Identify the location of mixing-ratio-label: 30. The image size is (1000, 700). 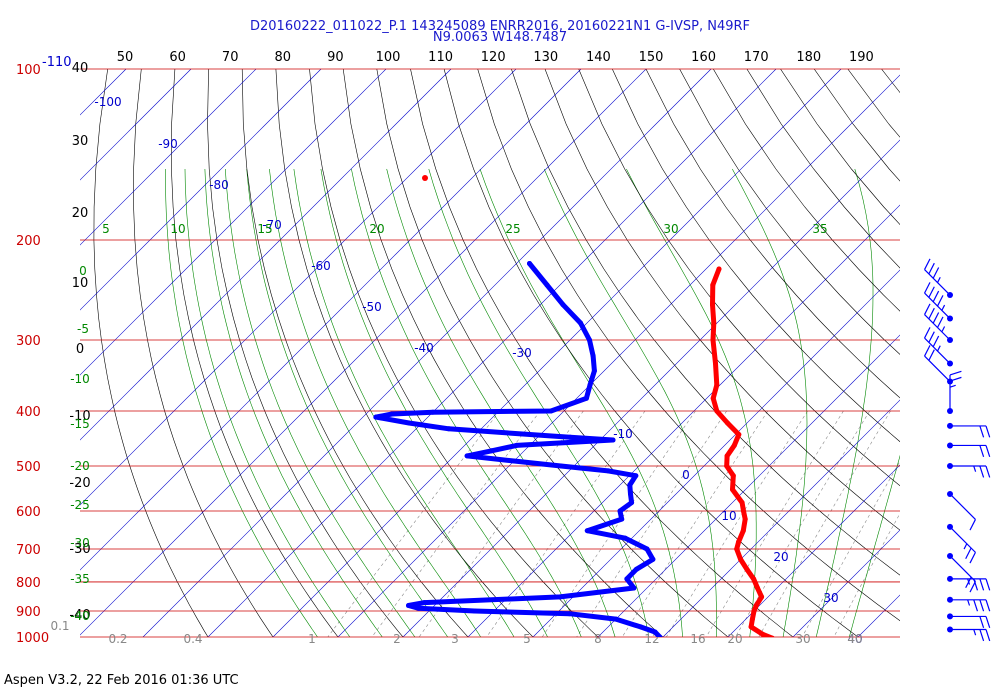
(802, 639).